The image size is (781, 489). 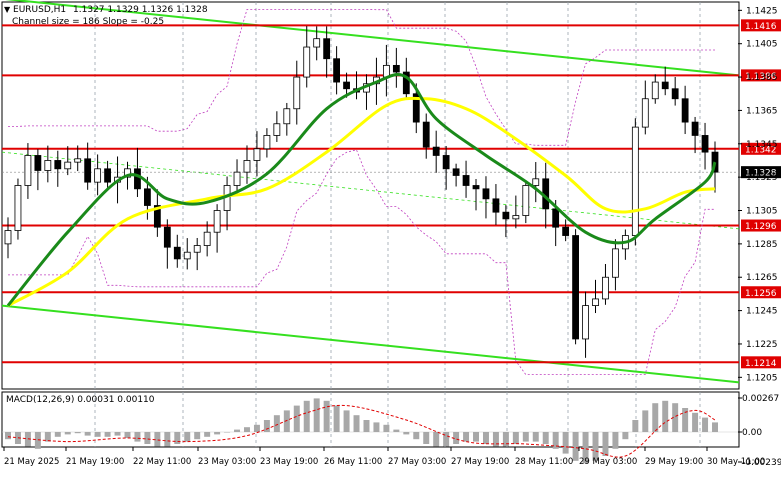 What do you see at coordinates (761, 172) in the screenshot?
I see `current-price-tag` at bounding box center [761, 172].